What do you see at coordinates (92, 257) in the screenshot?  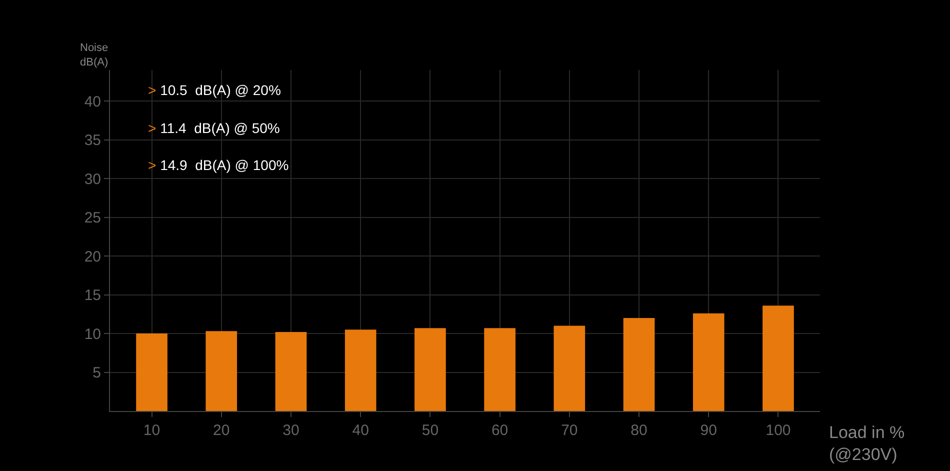 I see `y-tick-label: 20` at bounding box center [92, 257].